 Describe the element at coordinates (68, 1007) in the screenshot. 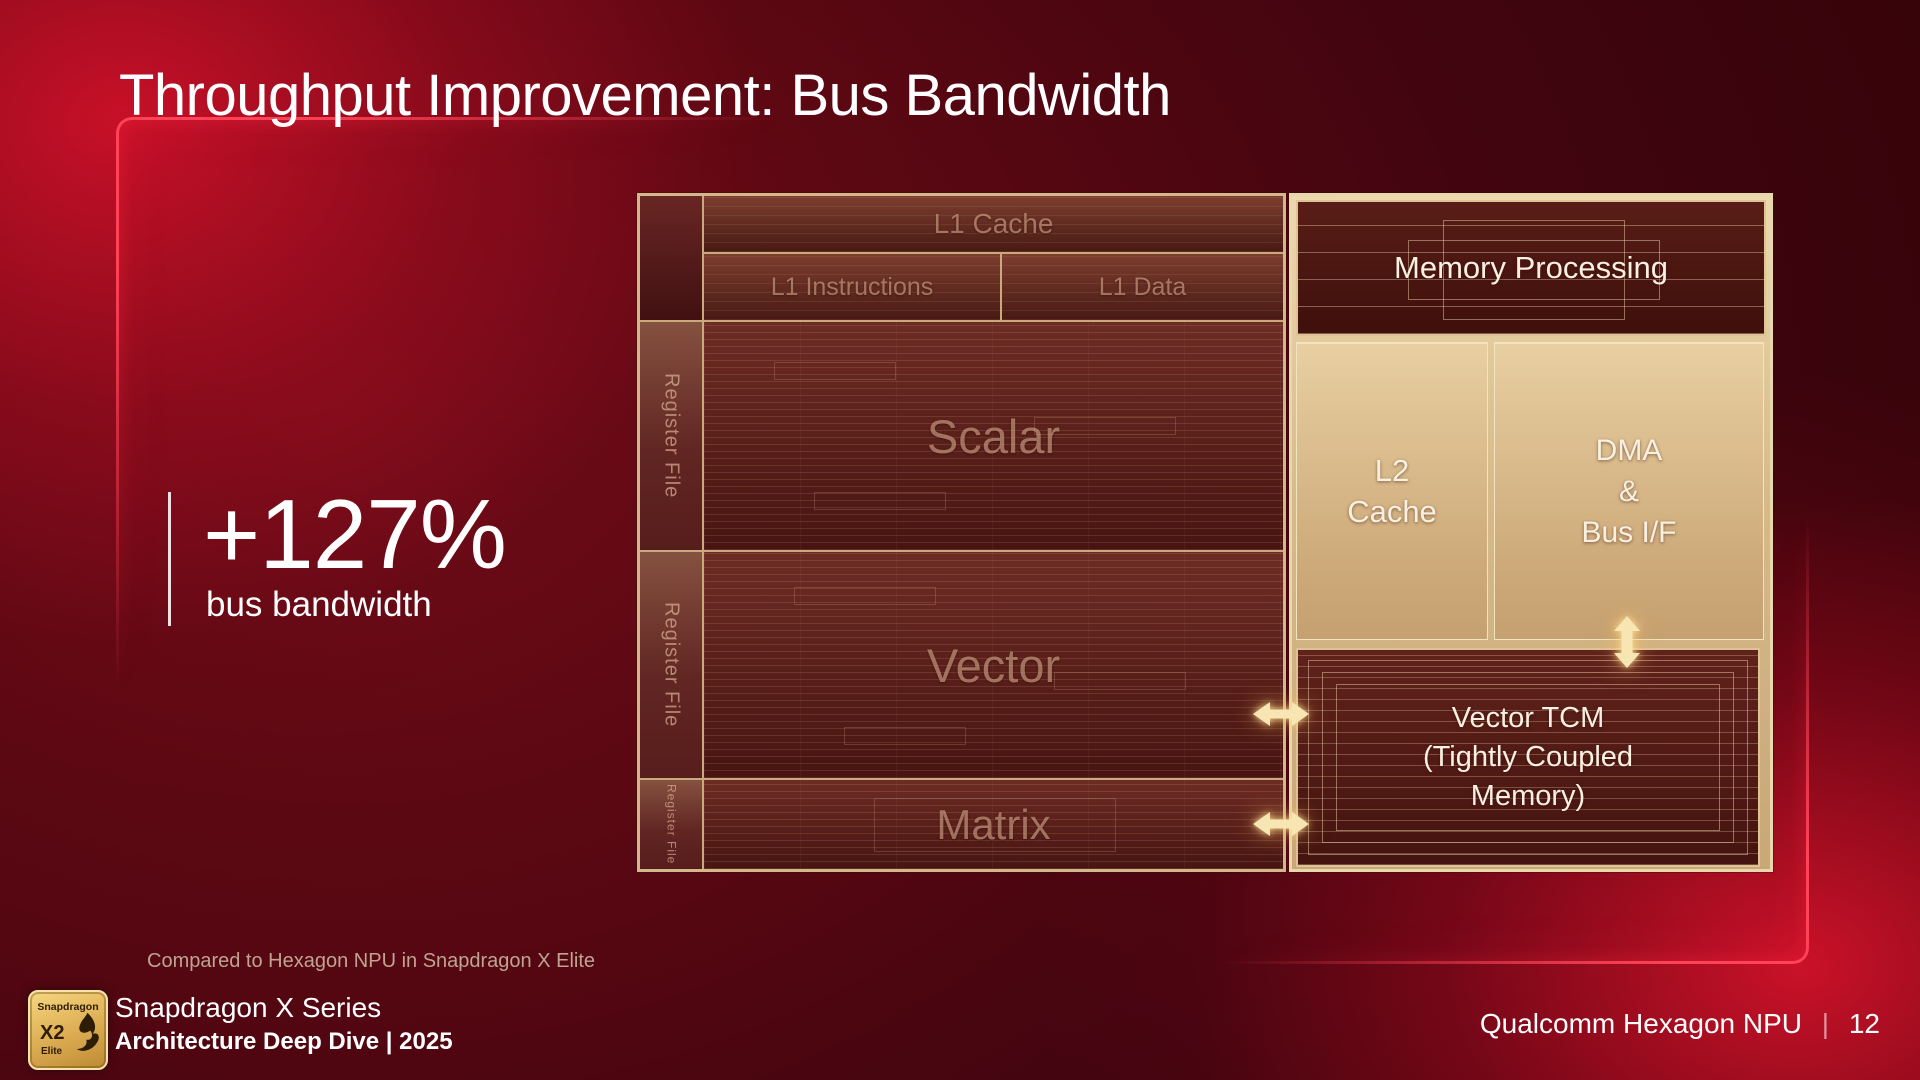

I see `logo-brand-text: Snapdragon` at that location.